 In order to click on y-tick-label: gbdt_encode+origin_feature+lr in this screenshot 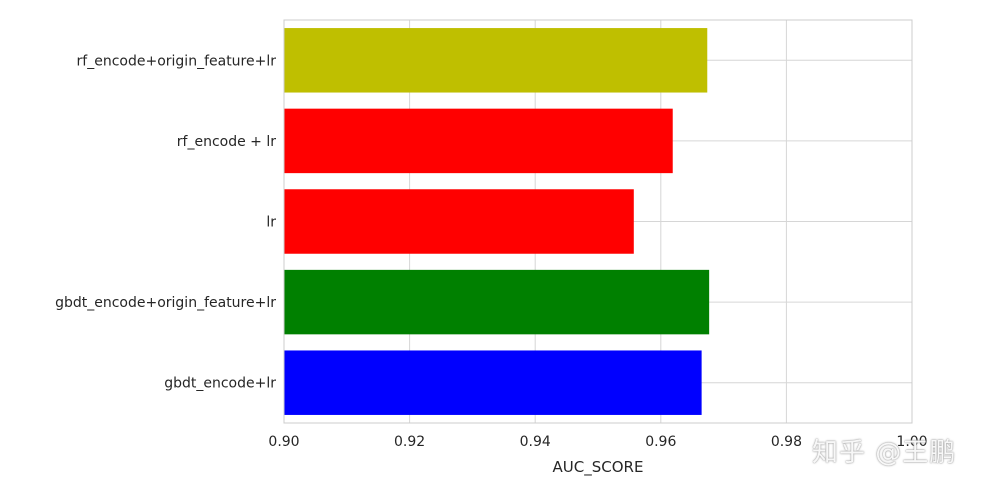, I will do `click(165, 303)`.